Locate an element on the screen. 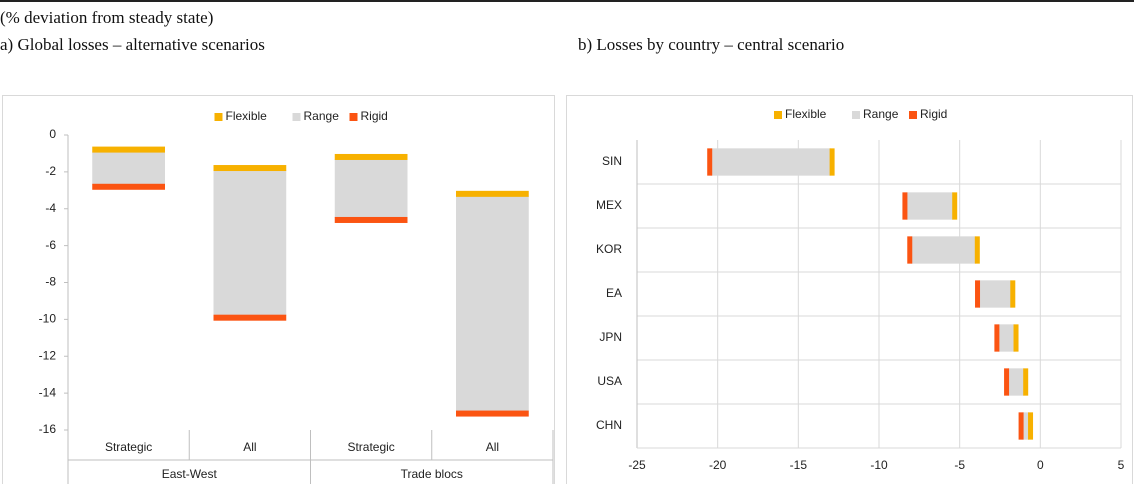  x-tick-label: -5 is located at coordinates (959, 465).